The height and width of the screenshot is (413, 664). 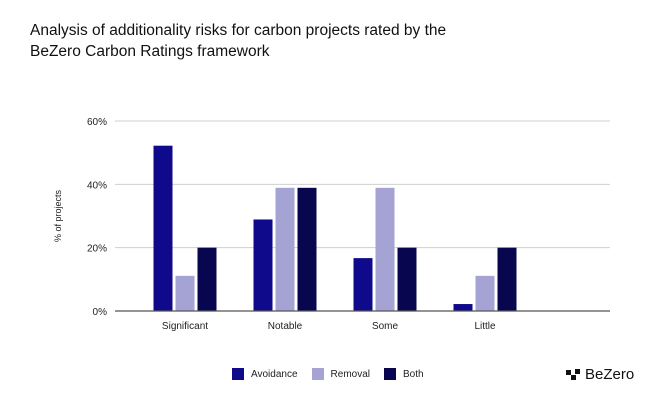 I want to click on legend-item: Both, so click(x=404, y=374).